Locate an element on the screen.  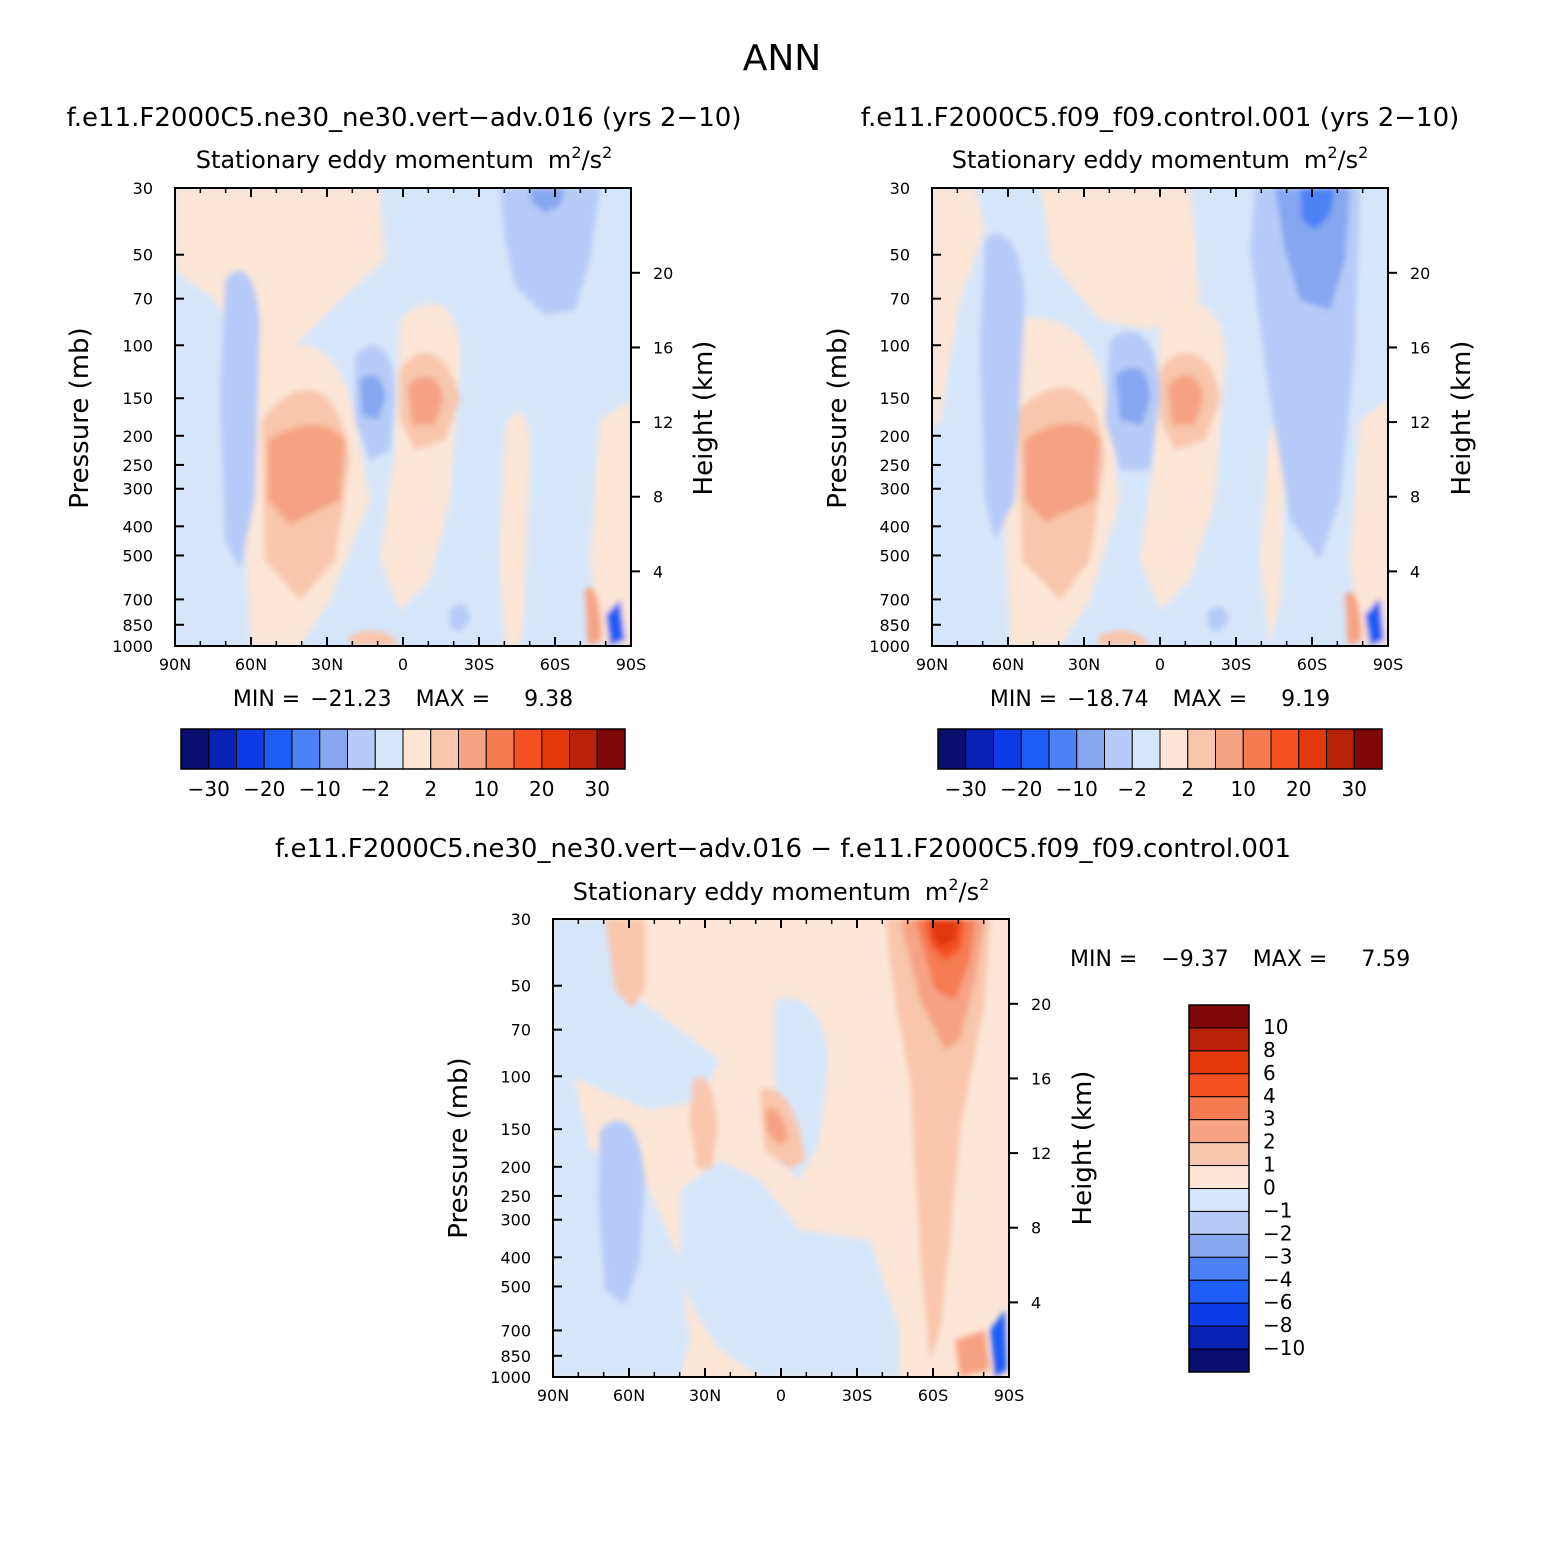
colorbar-label: 2 is located at coordinates (1187, 789).